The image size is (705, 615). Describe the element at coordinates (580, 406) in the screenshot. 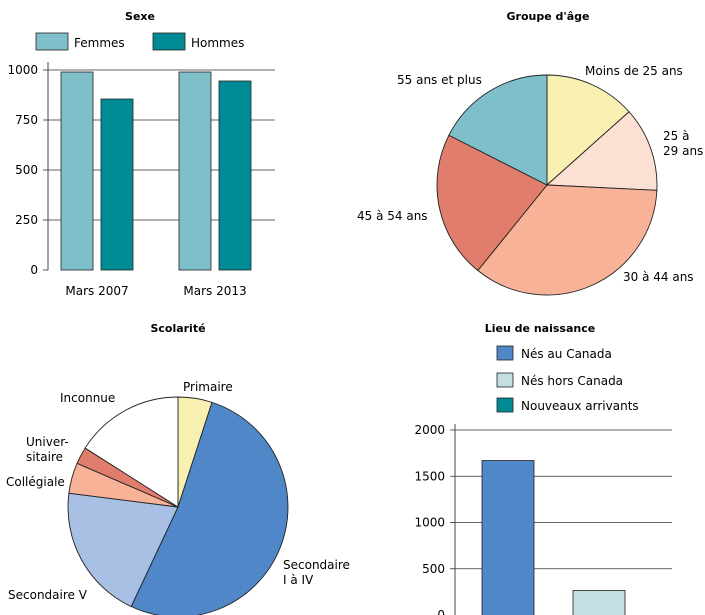

I see `legend-label-lieu-2: Nouveaux arrivants` at that location.